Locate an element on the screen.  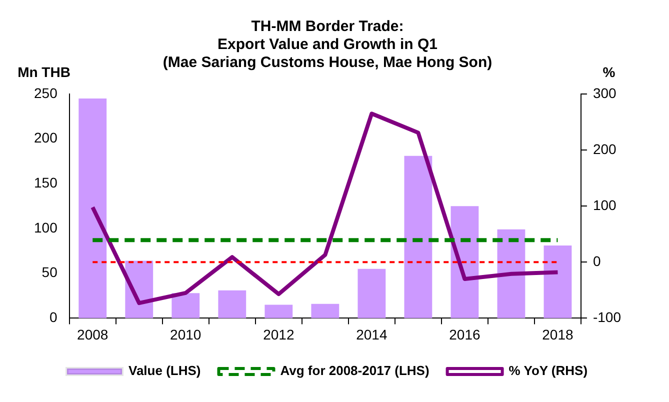
y-tick-label: 0 is located at coordinates (54, 317).